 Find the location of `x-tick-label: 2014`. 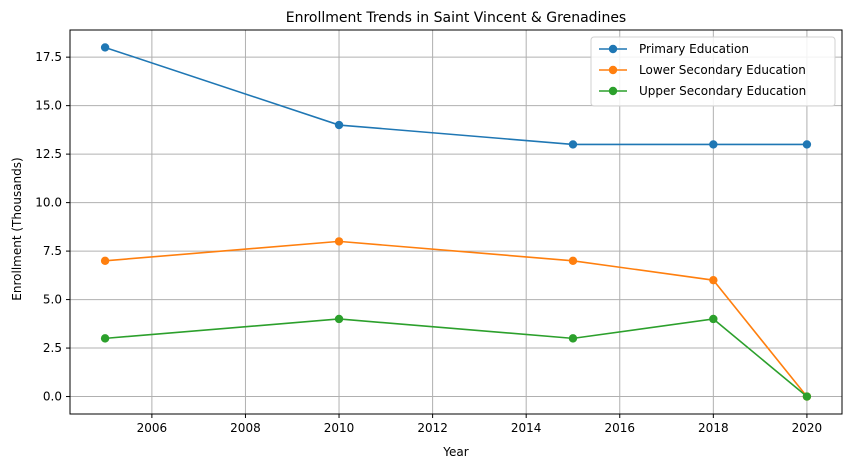

x-tick-label: 2014 is located at coordinates (526, 428).